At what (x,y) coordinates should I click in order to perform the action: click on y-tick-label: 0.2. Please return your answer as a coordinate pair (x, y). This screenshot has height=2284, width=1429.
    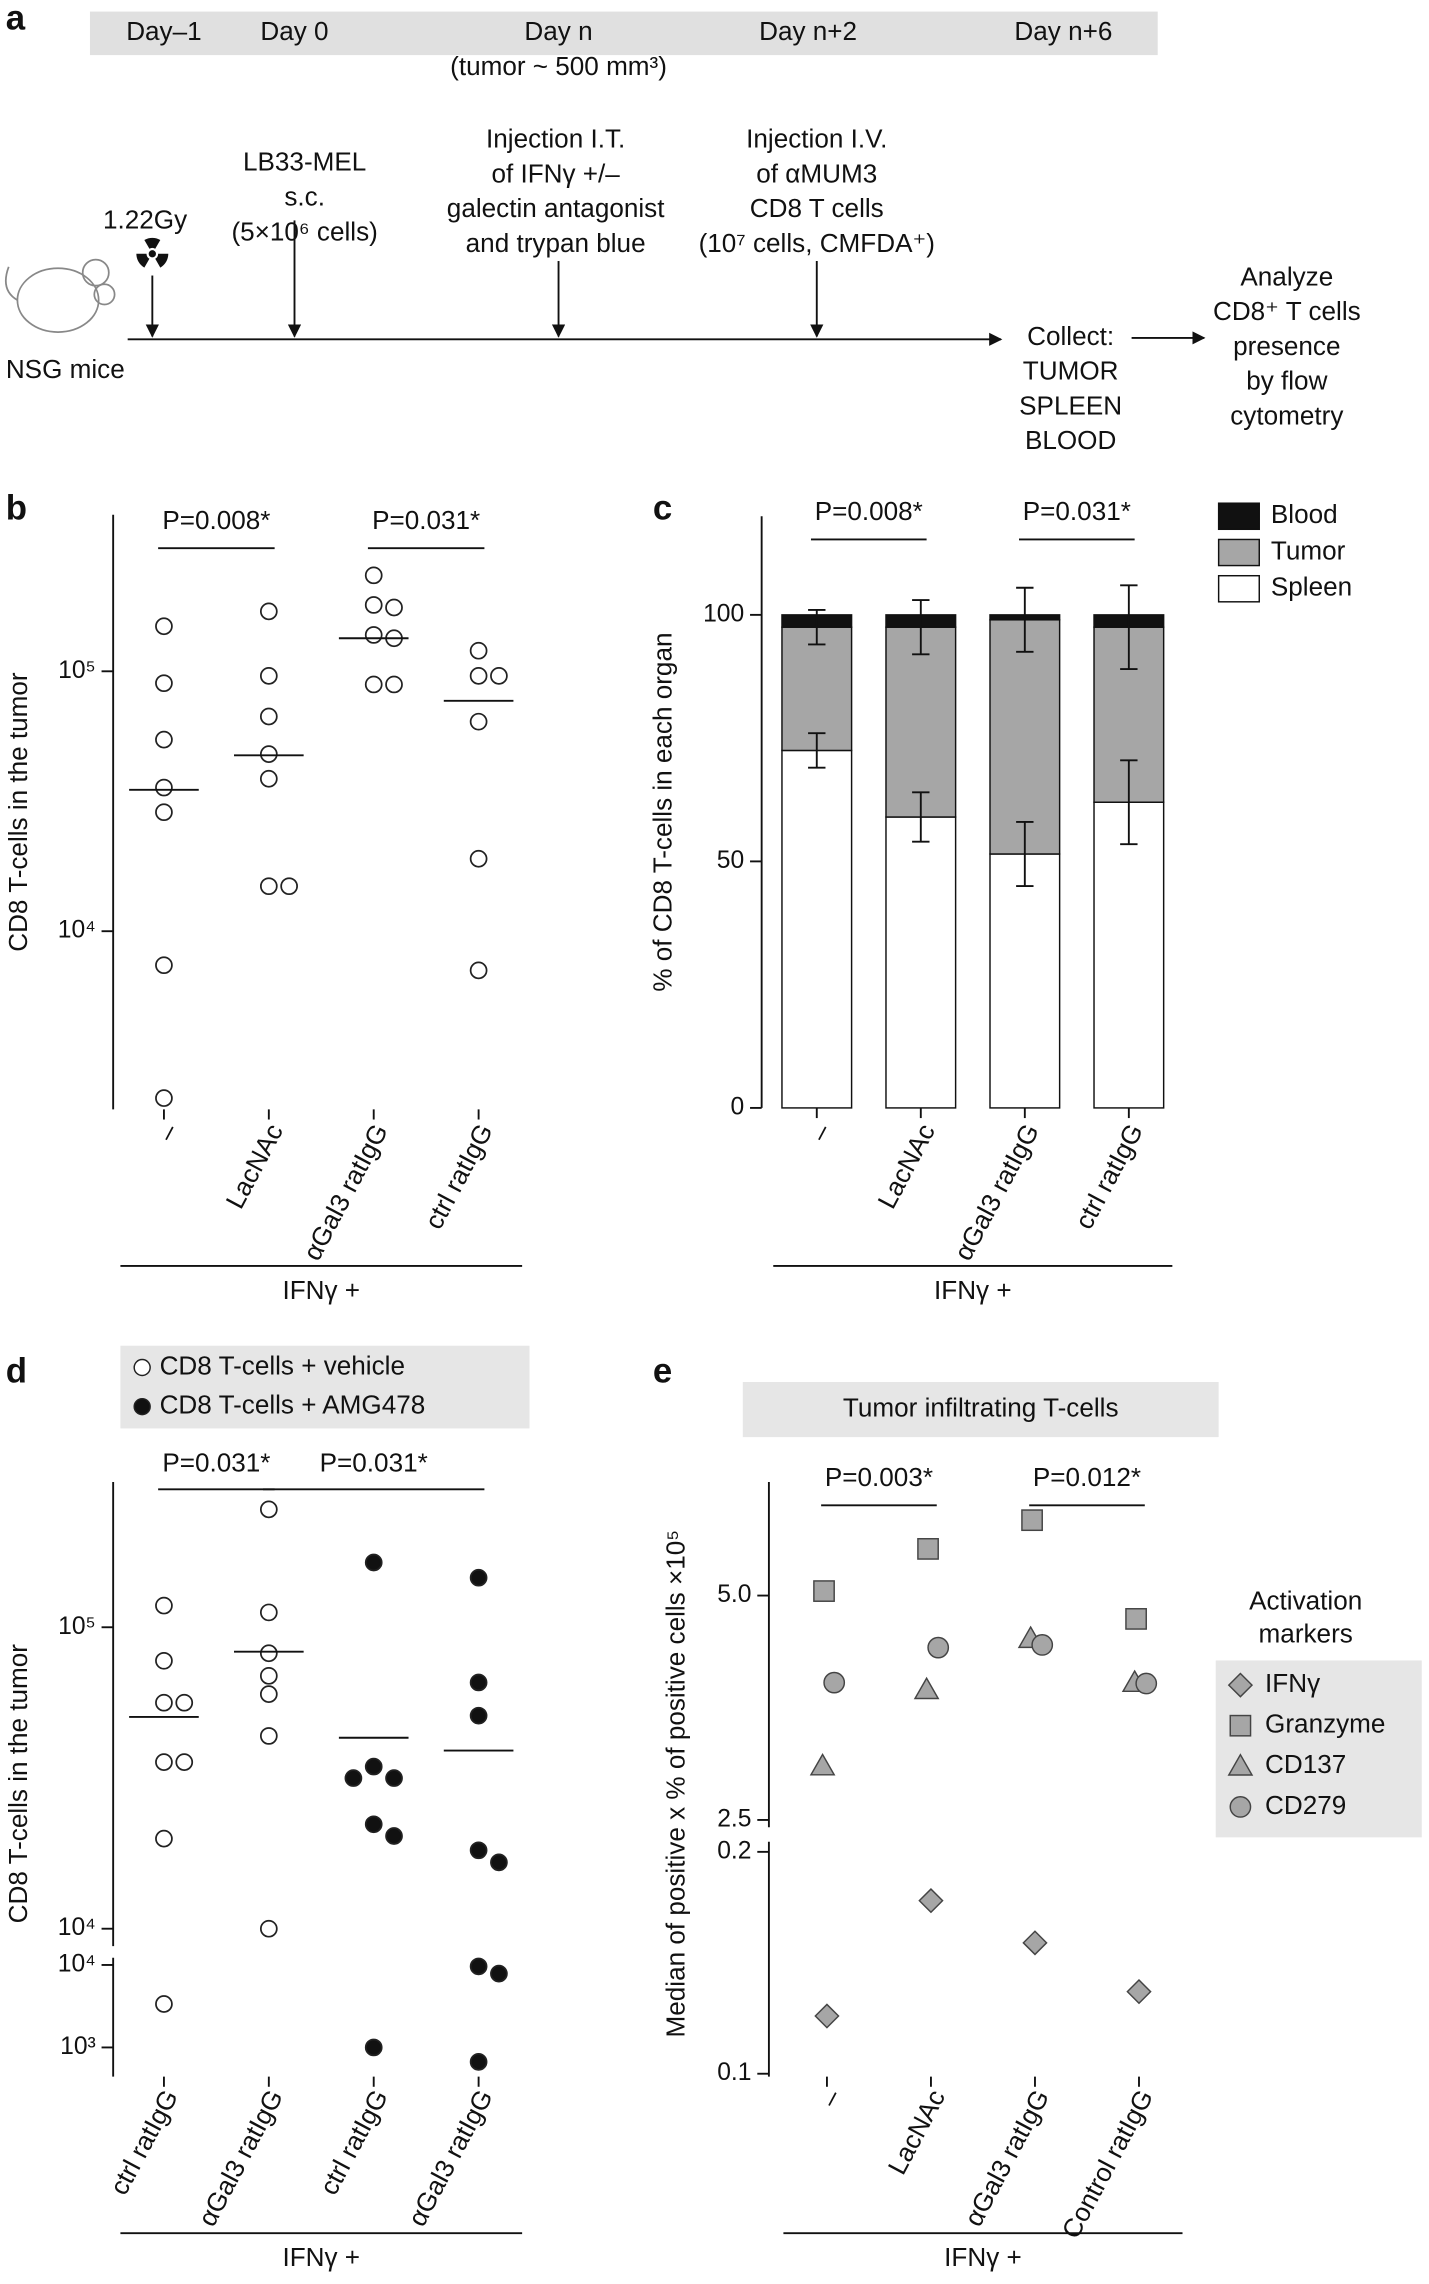
    Looking at the image, I should click on (734, 1850).